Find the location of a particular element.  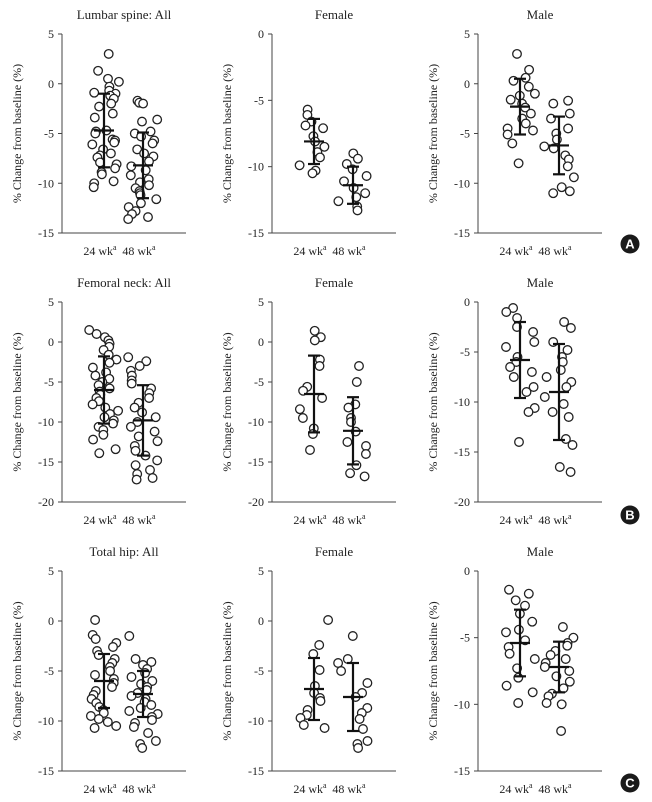

panel-badge: A is located at coordinates (630, 244).